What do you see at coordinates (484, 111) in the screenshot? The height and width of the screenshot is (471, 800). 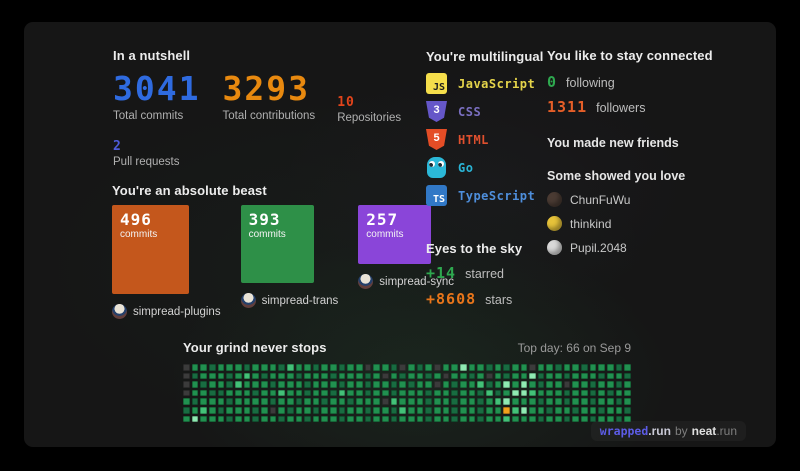 I see `language-row-css: 3 CSS` at bounding box center [484, 111].